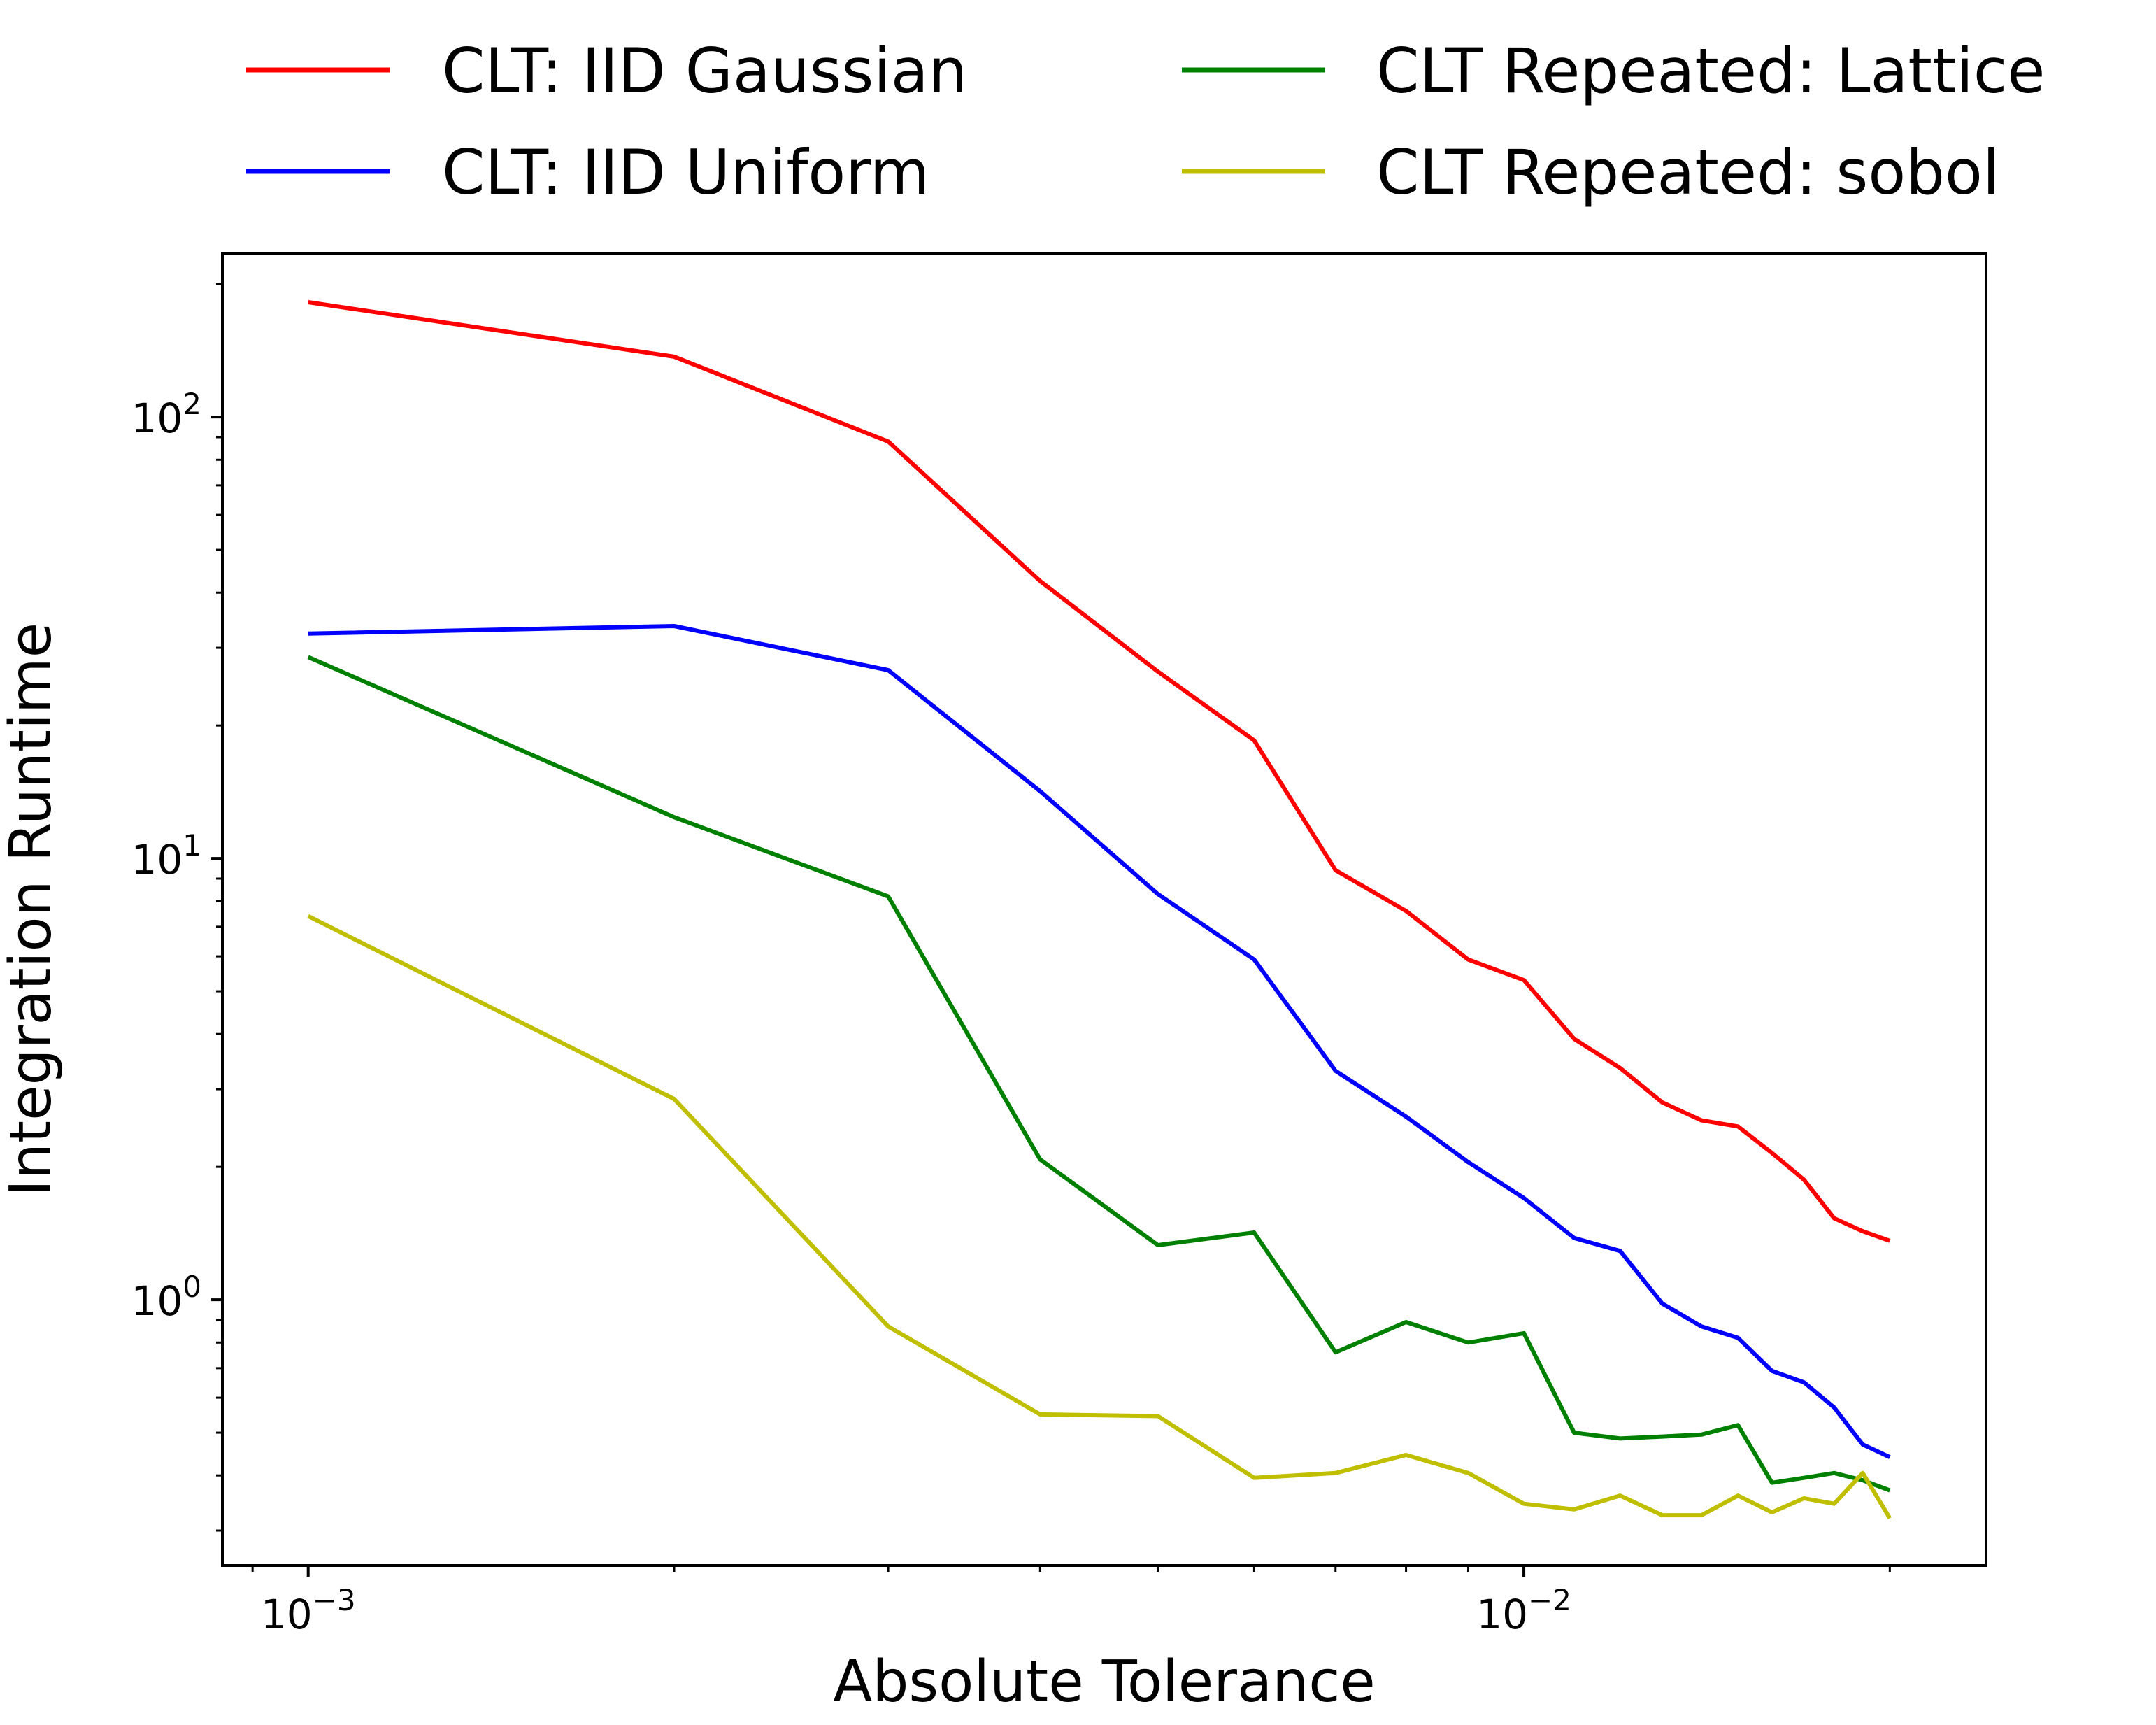 This screenshot has height=1725, width=2156. What do you see at coordinates (1687, 172) in the screenshot?
I see `legend-label: CLT Repeated: sobol` at bounding box center [1687, 172].